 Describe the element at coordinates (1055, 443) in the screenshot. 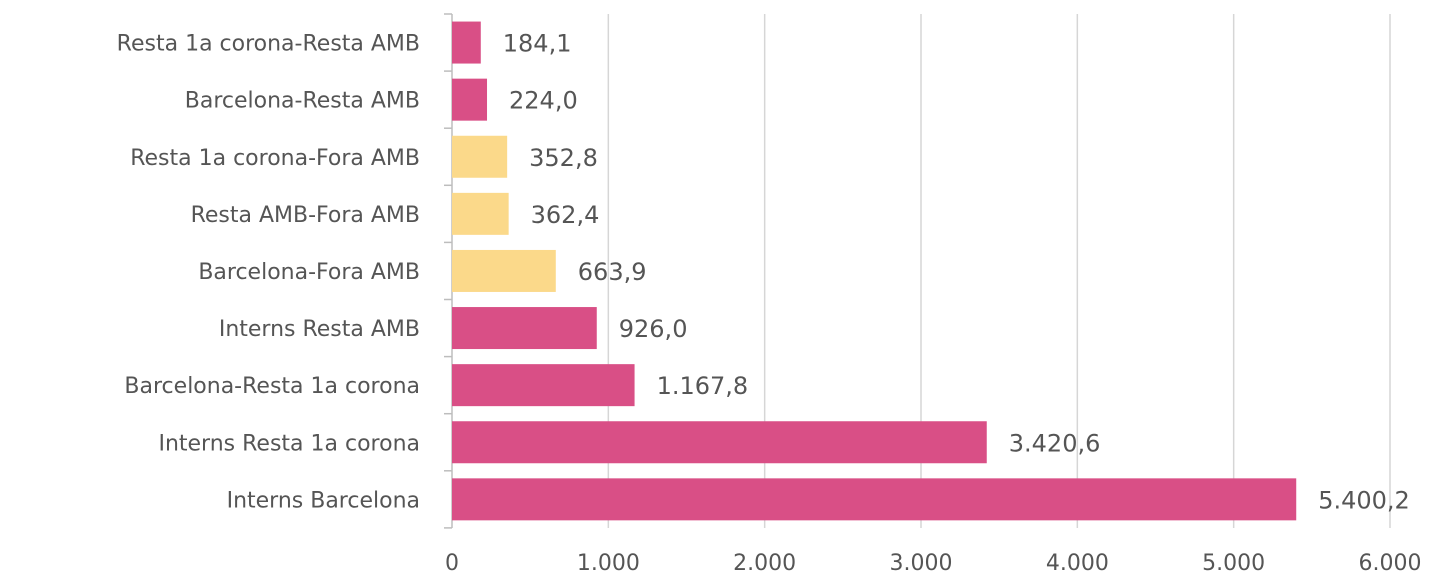

I see `value-label: 3.420,6` at that location.